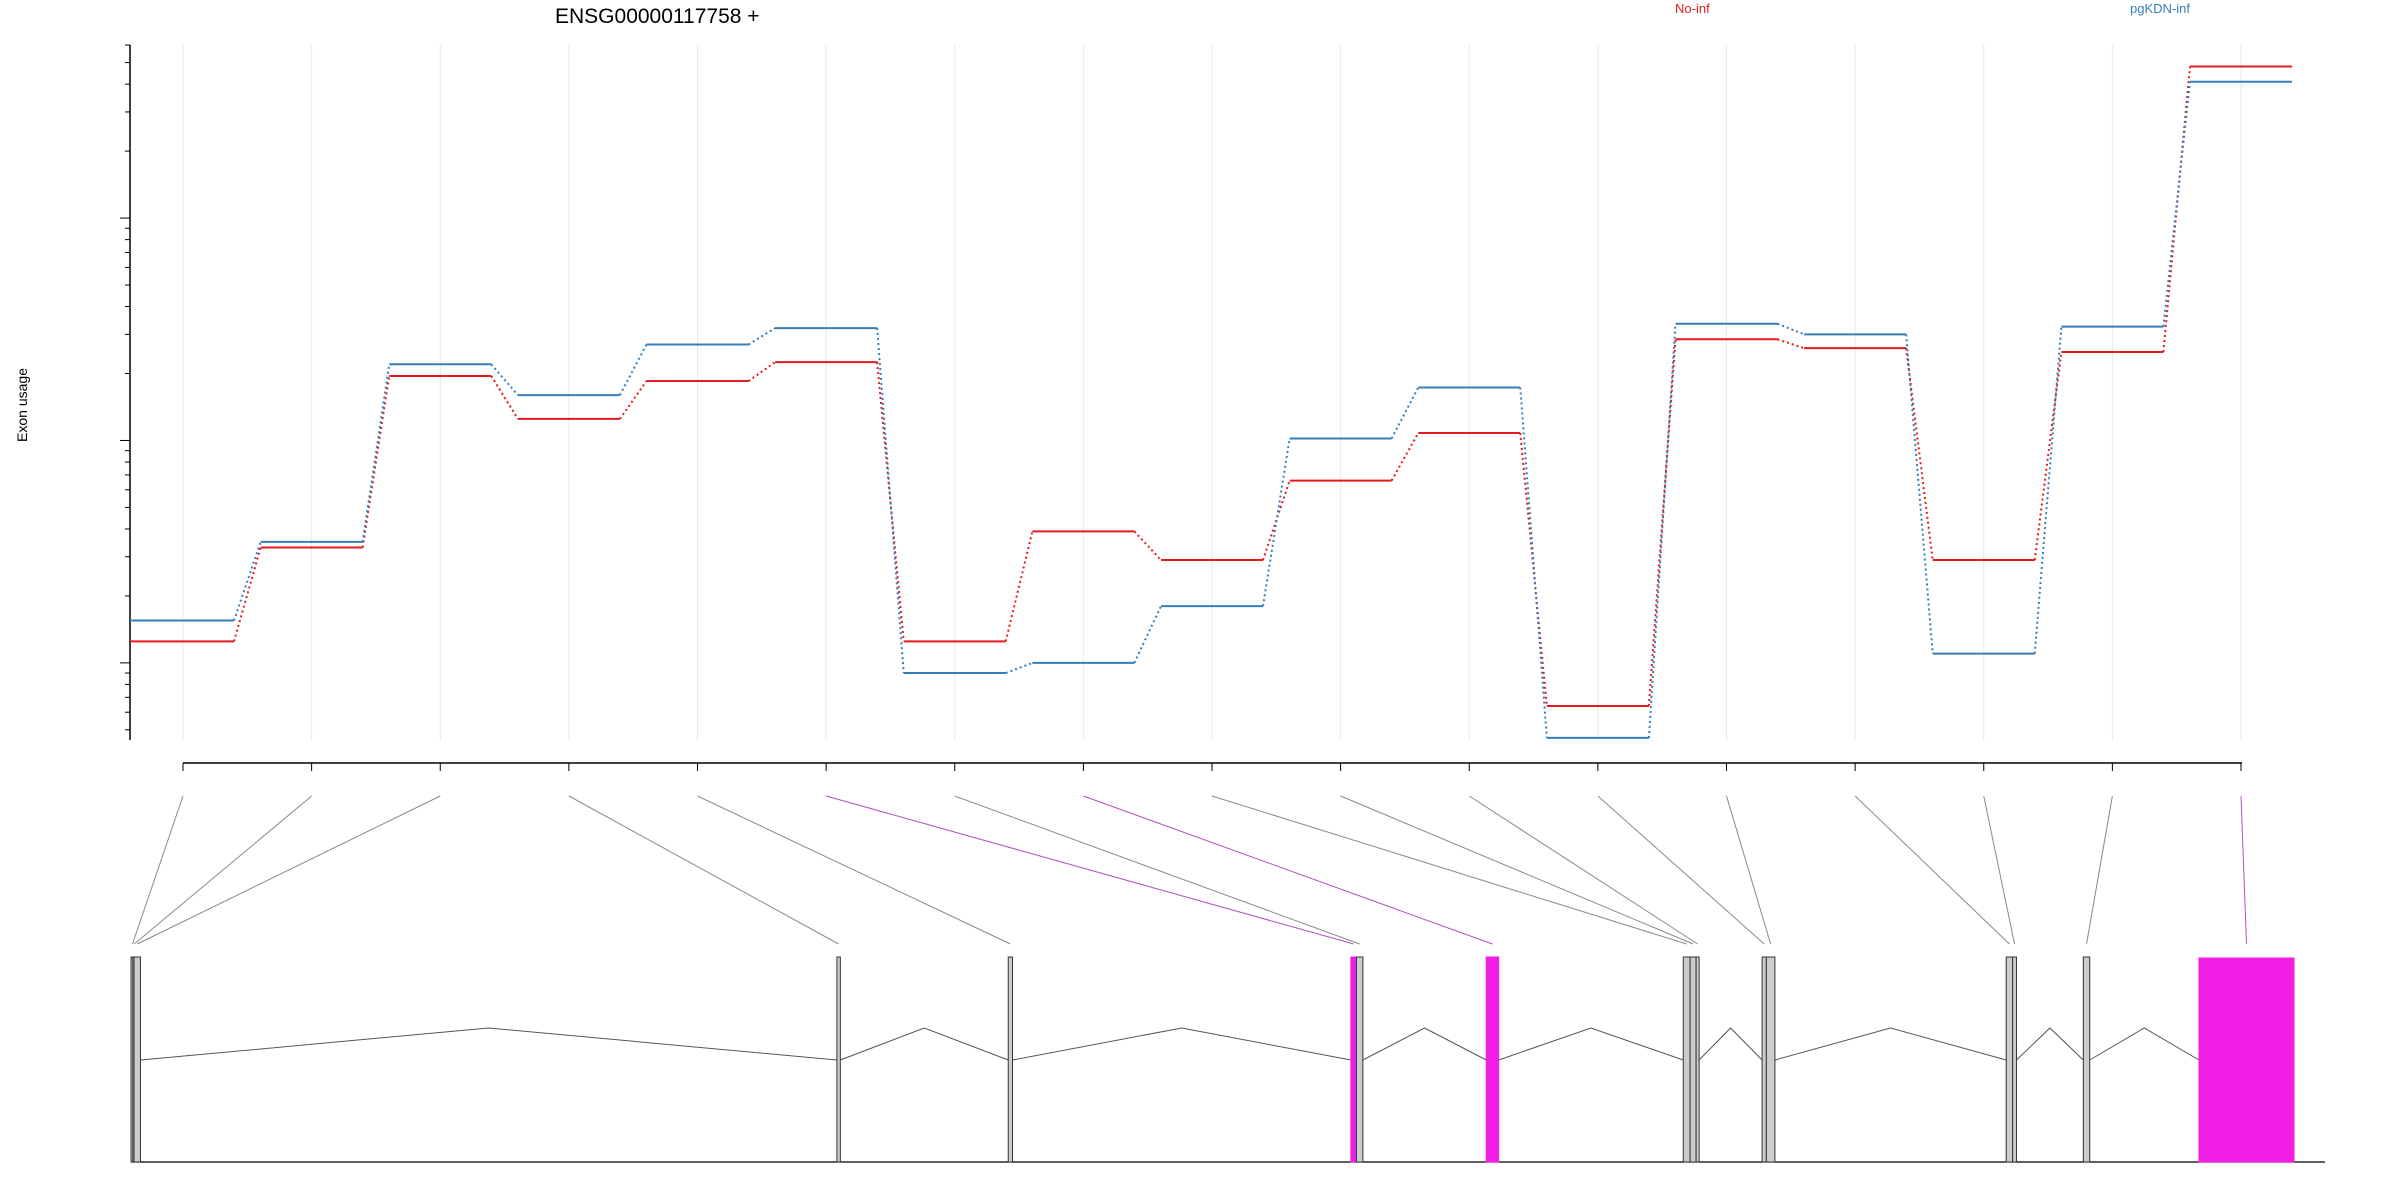  I want to click on exon-connector-e002, so click(222, 870).